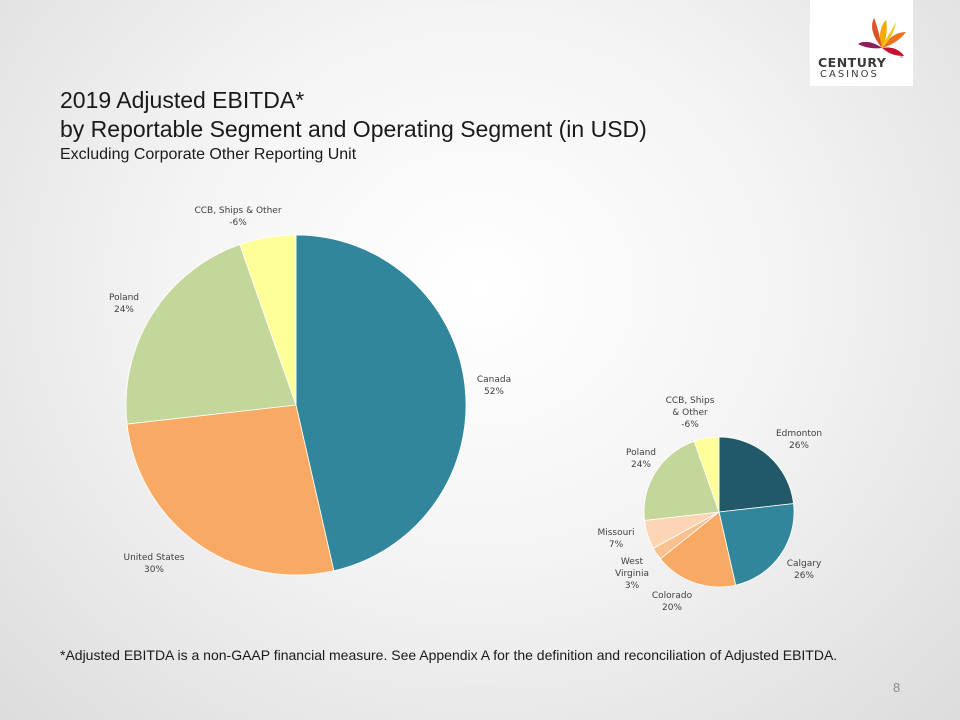  Describe the element at coordinates (862, 49) in the screenshot. I see `flower-logo-icon: CENTURY ™ CASINOS` at that location.